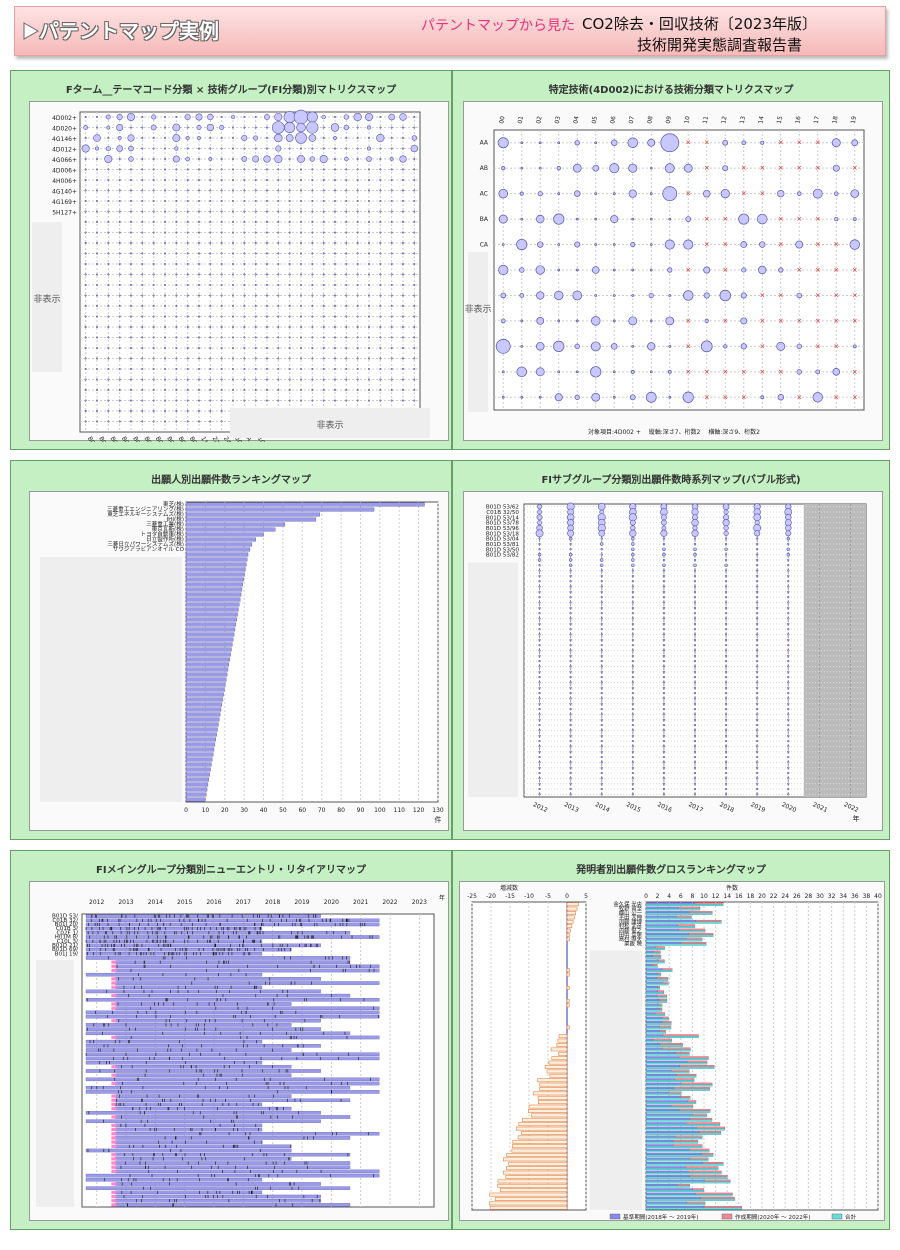 This screenshot has height=1250, width=900. Describe the element at coordinates (664, 807) in the screenshot. I see `year-label: 2016` at that location.